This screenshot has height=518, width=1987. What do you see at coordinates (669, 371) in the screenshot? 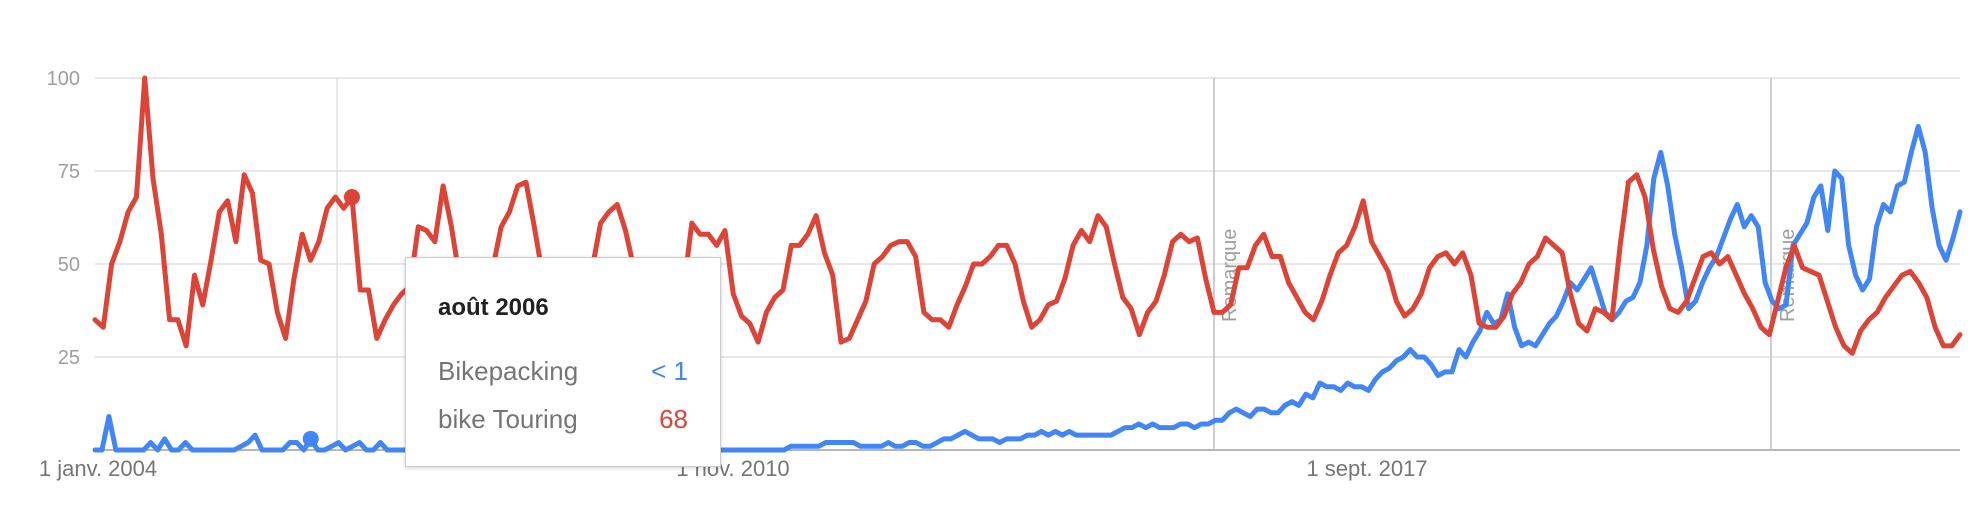
I see `tooltip-series-value: < 1` at bounding box center [669, 371].